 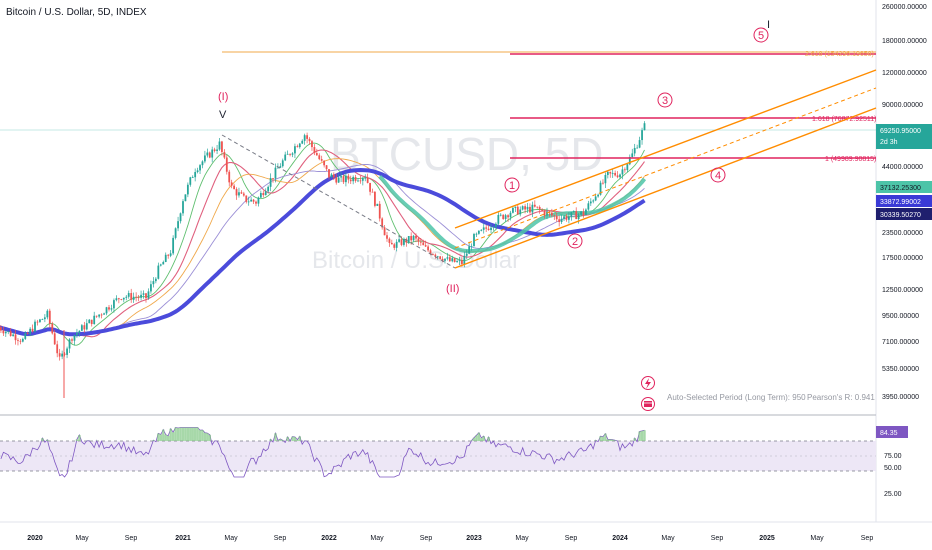 I want to click on flag-icon, so click(x=648, y=404).